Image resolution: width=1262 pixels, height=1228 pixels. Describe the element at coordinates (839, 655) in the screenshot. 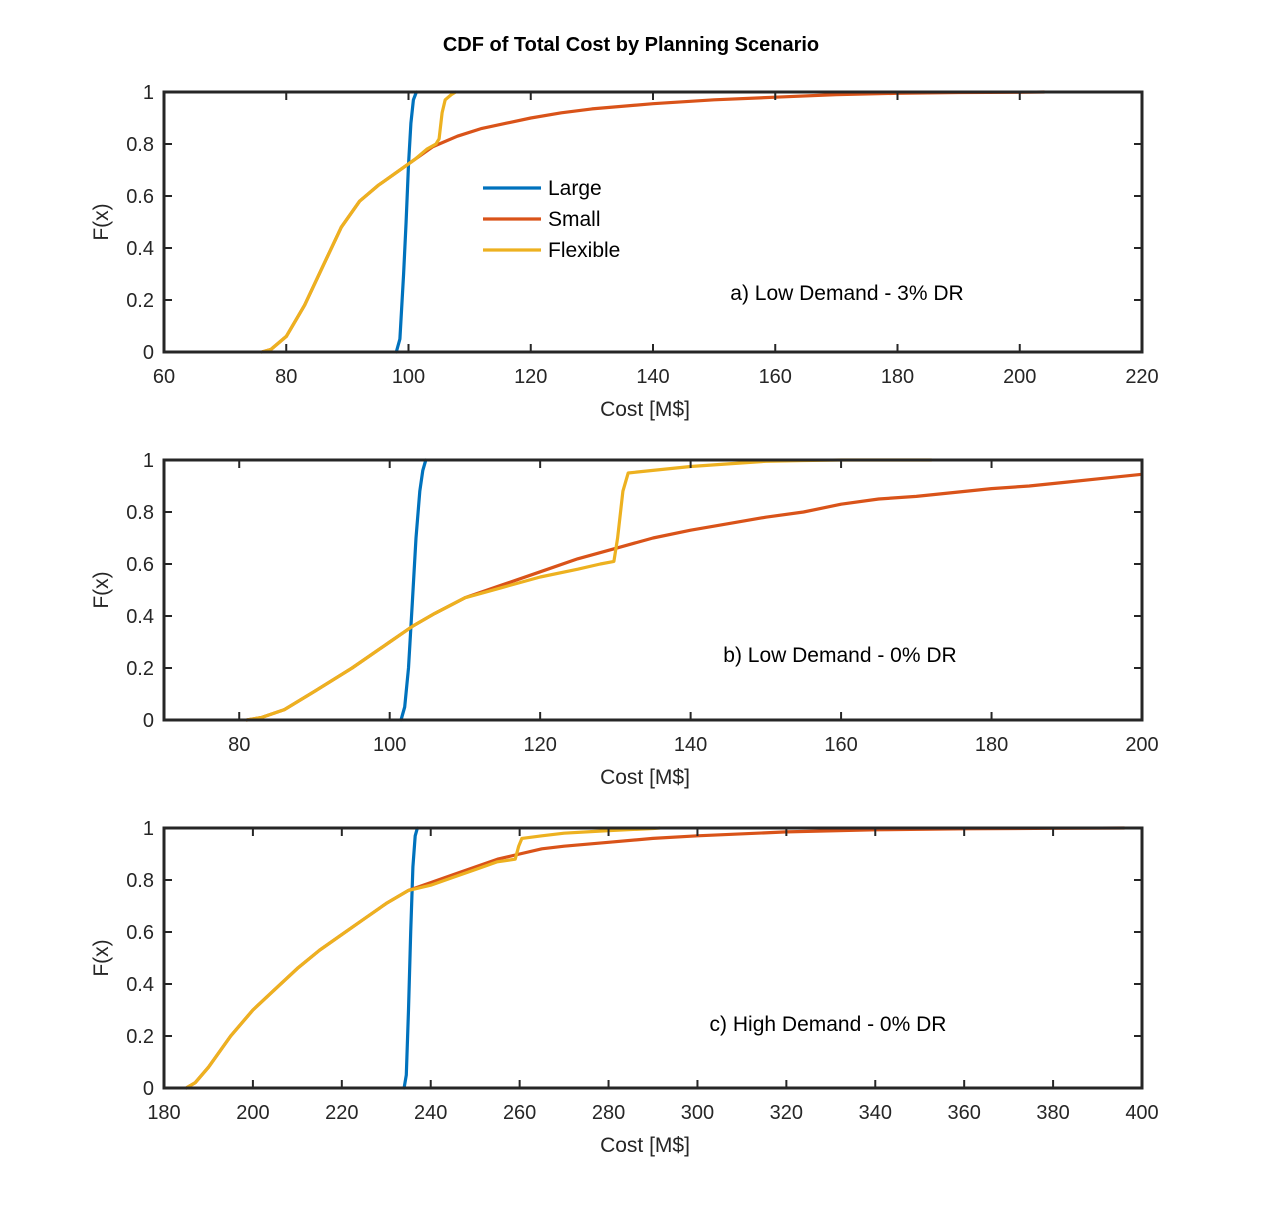

I see `panel-annotation: b) Low Demand - 0% DR` at that location.